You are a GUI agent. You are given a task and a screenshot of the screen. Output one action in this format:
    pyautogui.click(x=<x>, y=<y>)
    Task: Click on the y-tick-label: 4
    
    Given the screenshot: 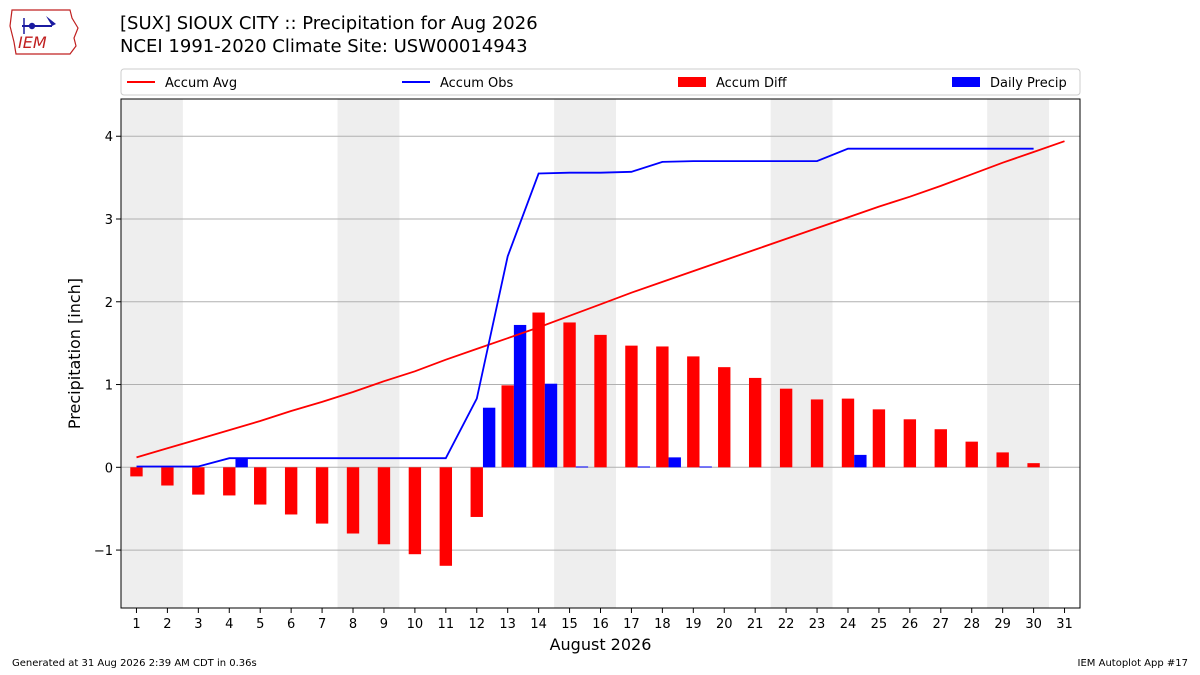 What is the action you would take?
    pyautogui.click(x=109, y=137)
    